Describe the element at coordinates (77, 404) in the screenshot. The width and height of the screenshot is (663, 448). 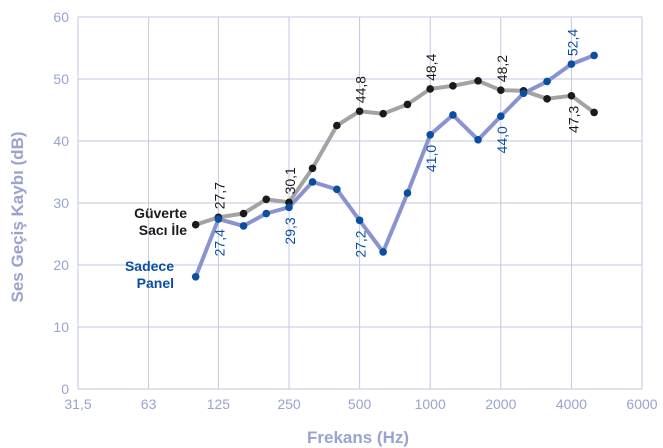
I see `x-tick-label: 31,5` at that location.